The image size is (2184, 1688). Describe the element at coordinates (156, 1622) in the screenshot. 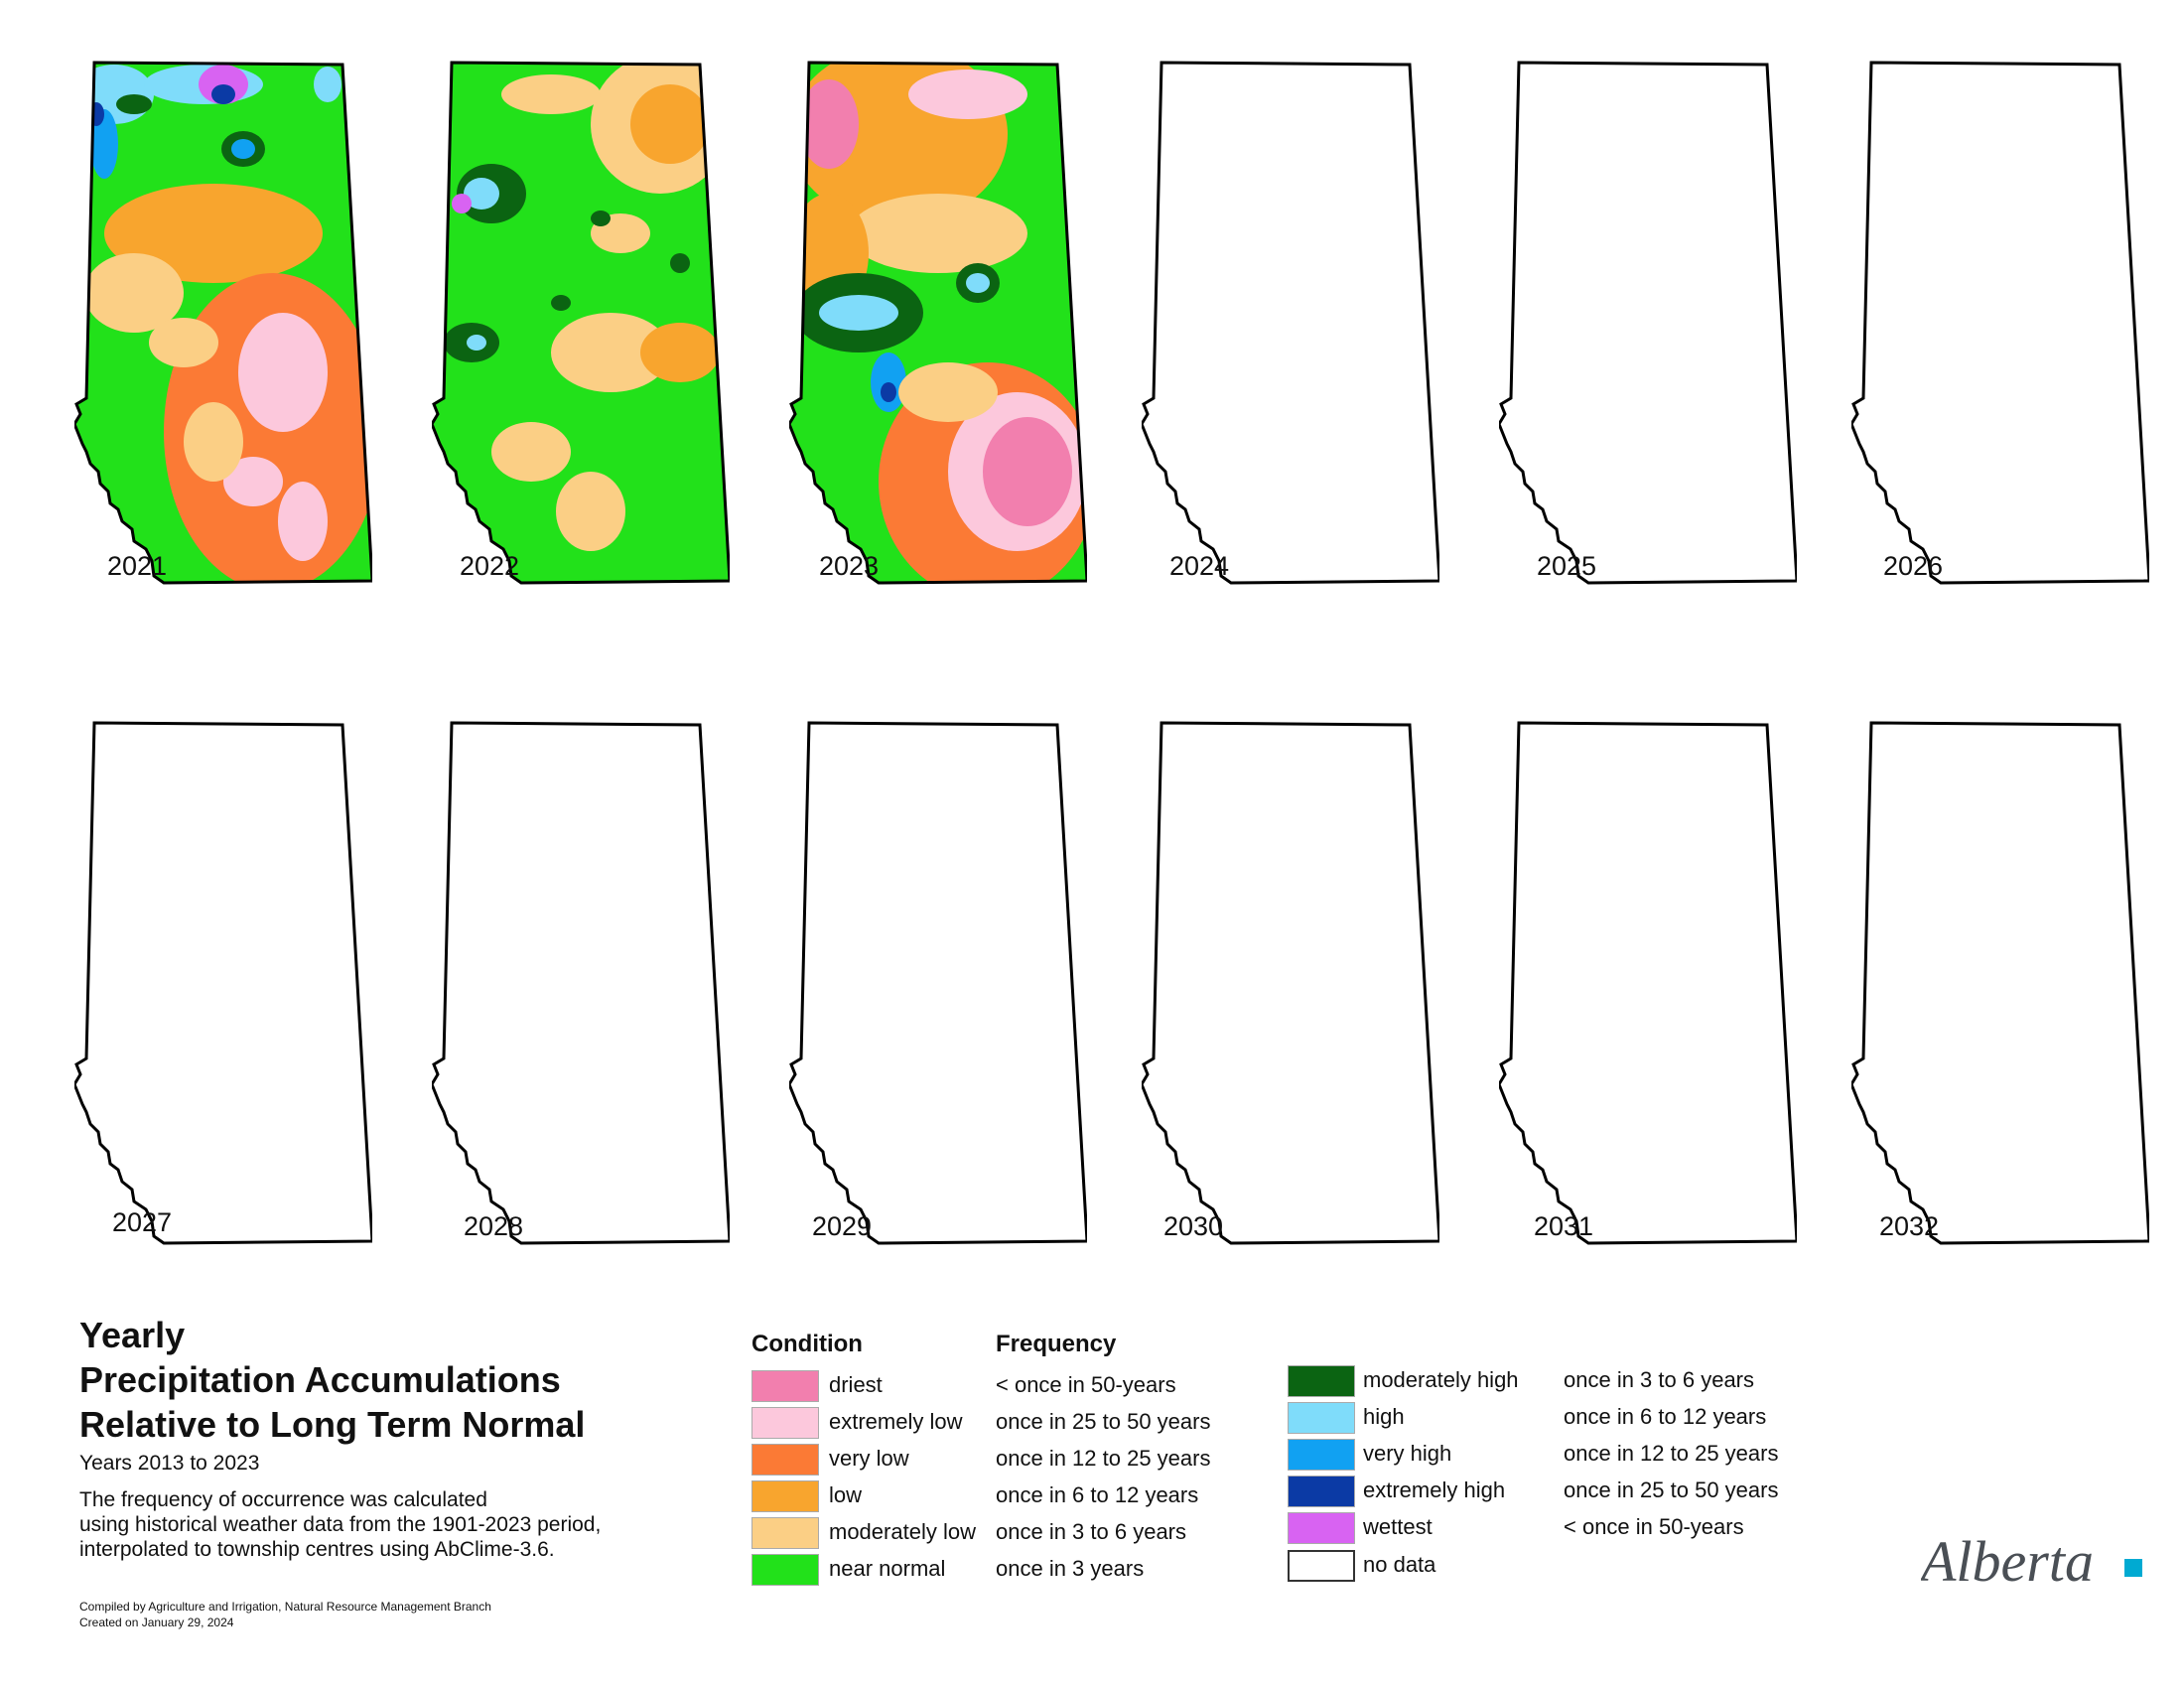

I see `credits-line: Created on January 29, 2024` at that location.